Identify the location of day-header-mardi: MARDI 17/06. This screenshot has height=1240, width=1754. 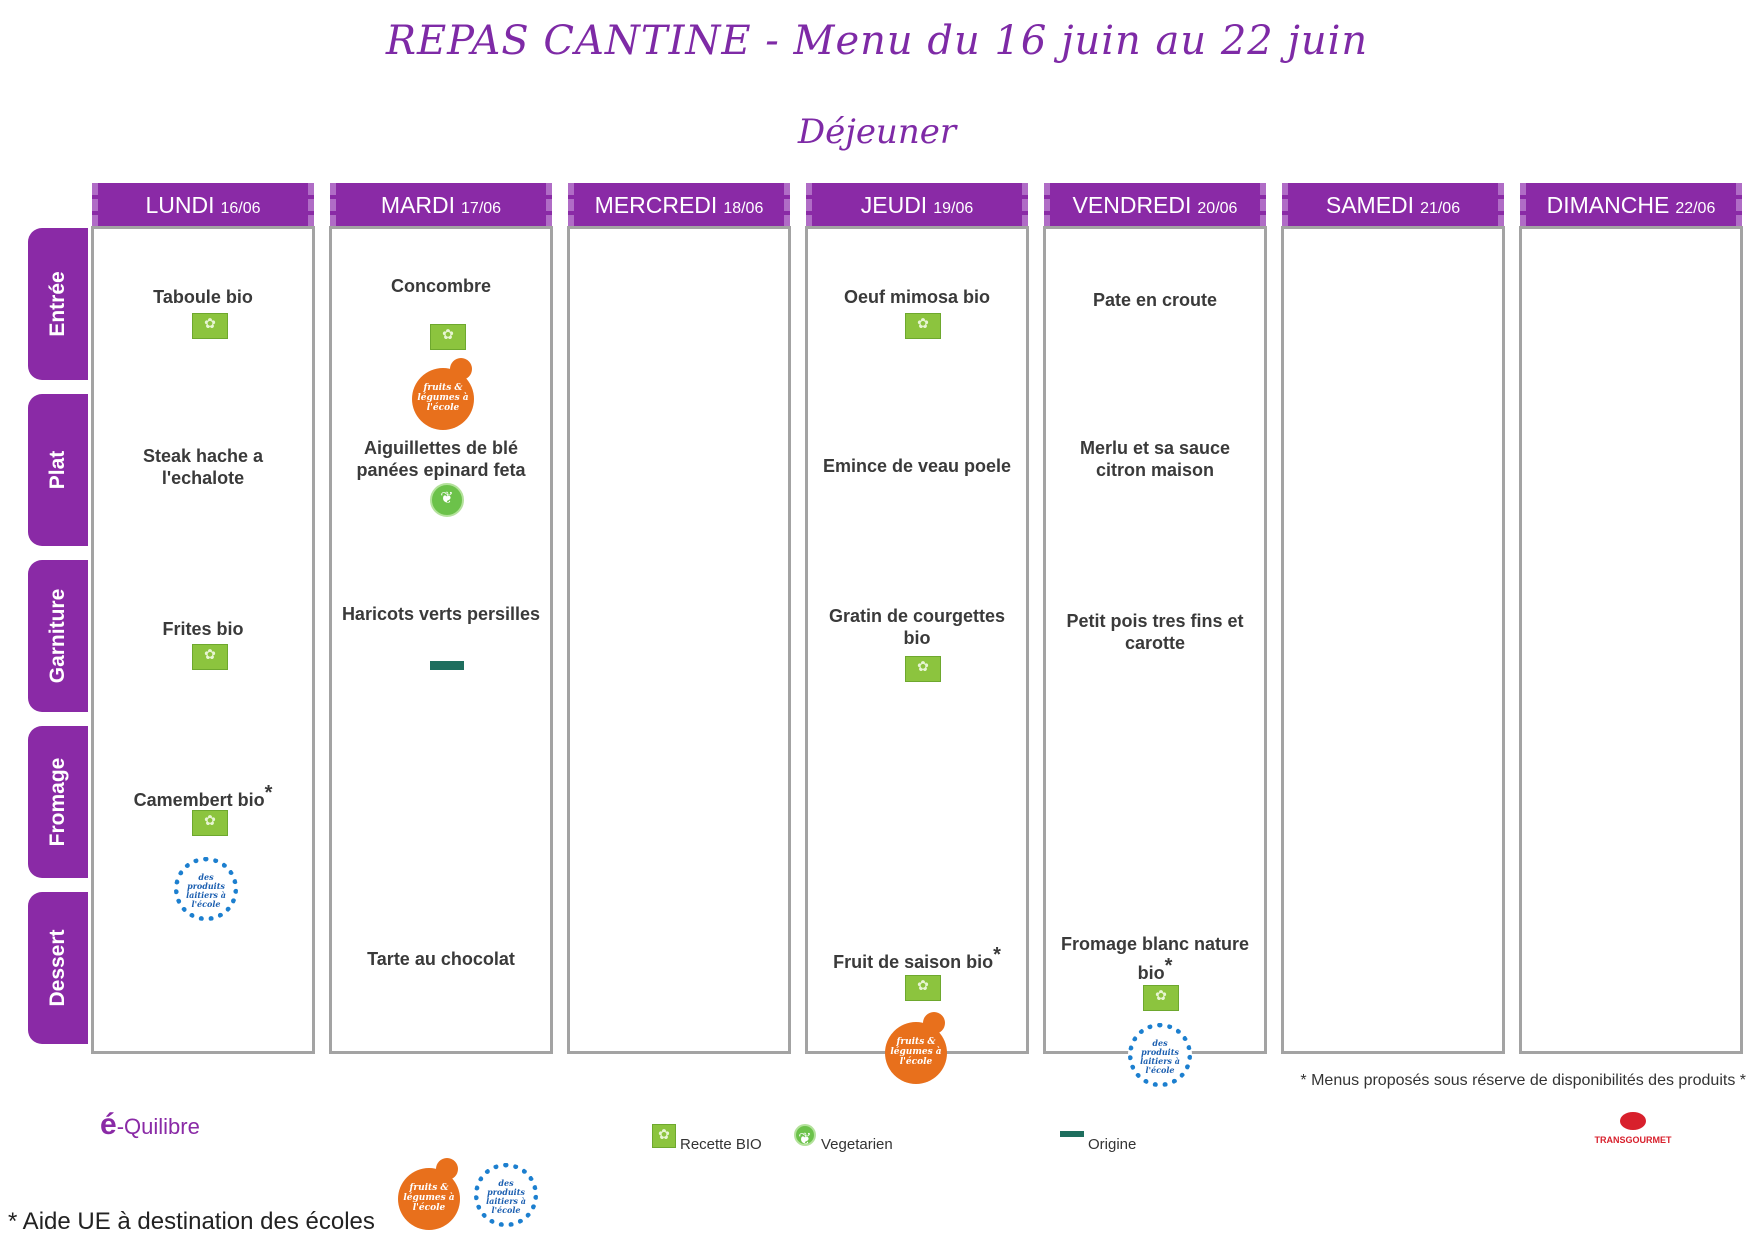
(441, 205).